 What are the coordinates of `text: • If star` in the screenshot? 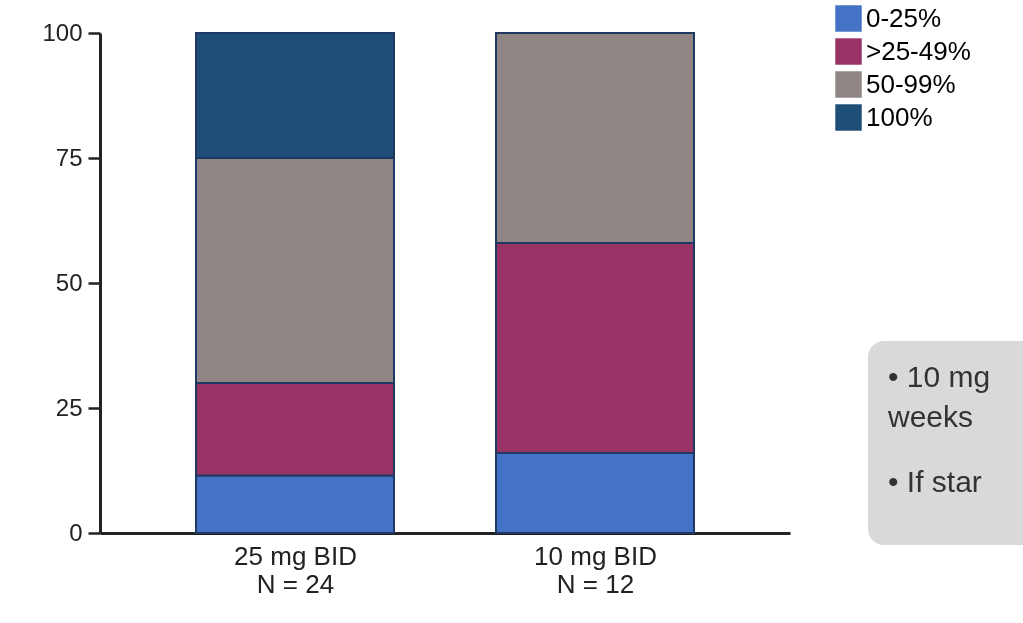 It's located at (935, 481).